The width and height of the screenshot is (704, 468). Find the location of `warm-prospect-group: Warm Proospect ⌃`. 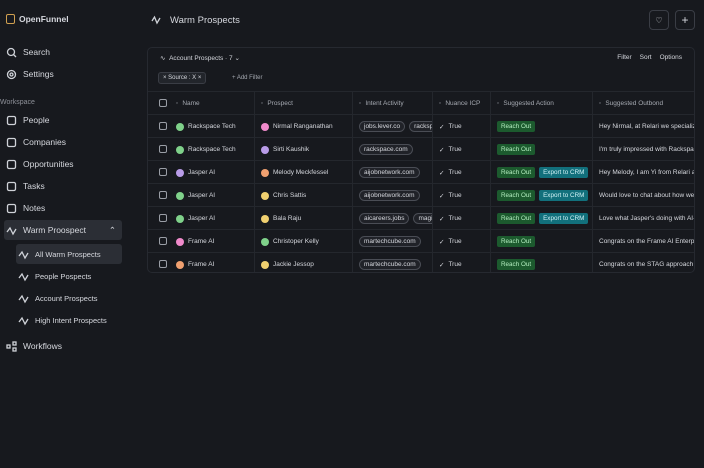

warm-prospect-group: Warm Proospect ⌃ is located at coordinates (63, 230).